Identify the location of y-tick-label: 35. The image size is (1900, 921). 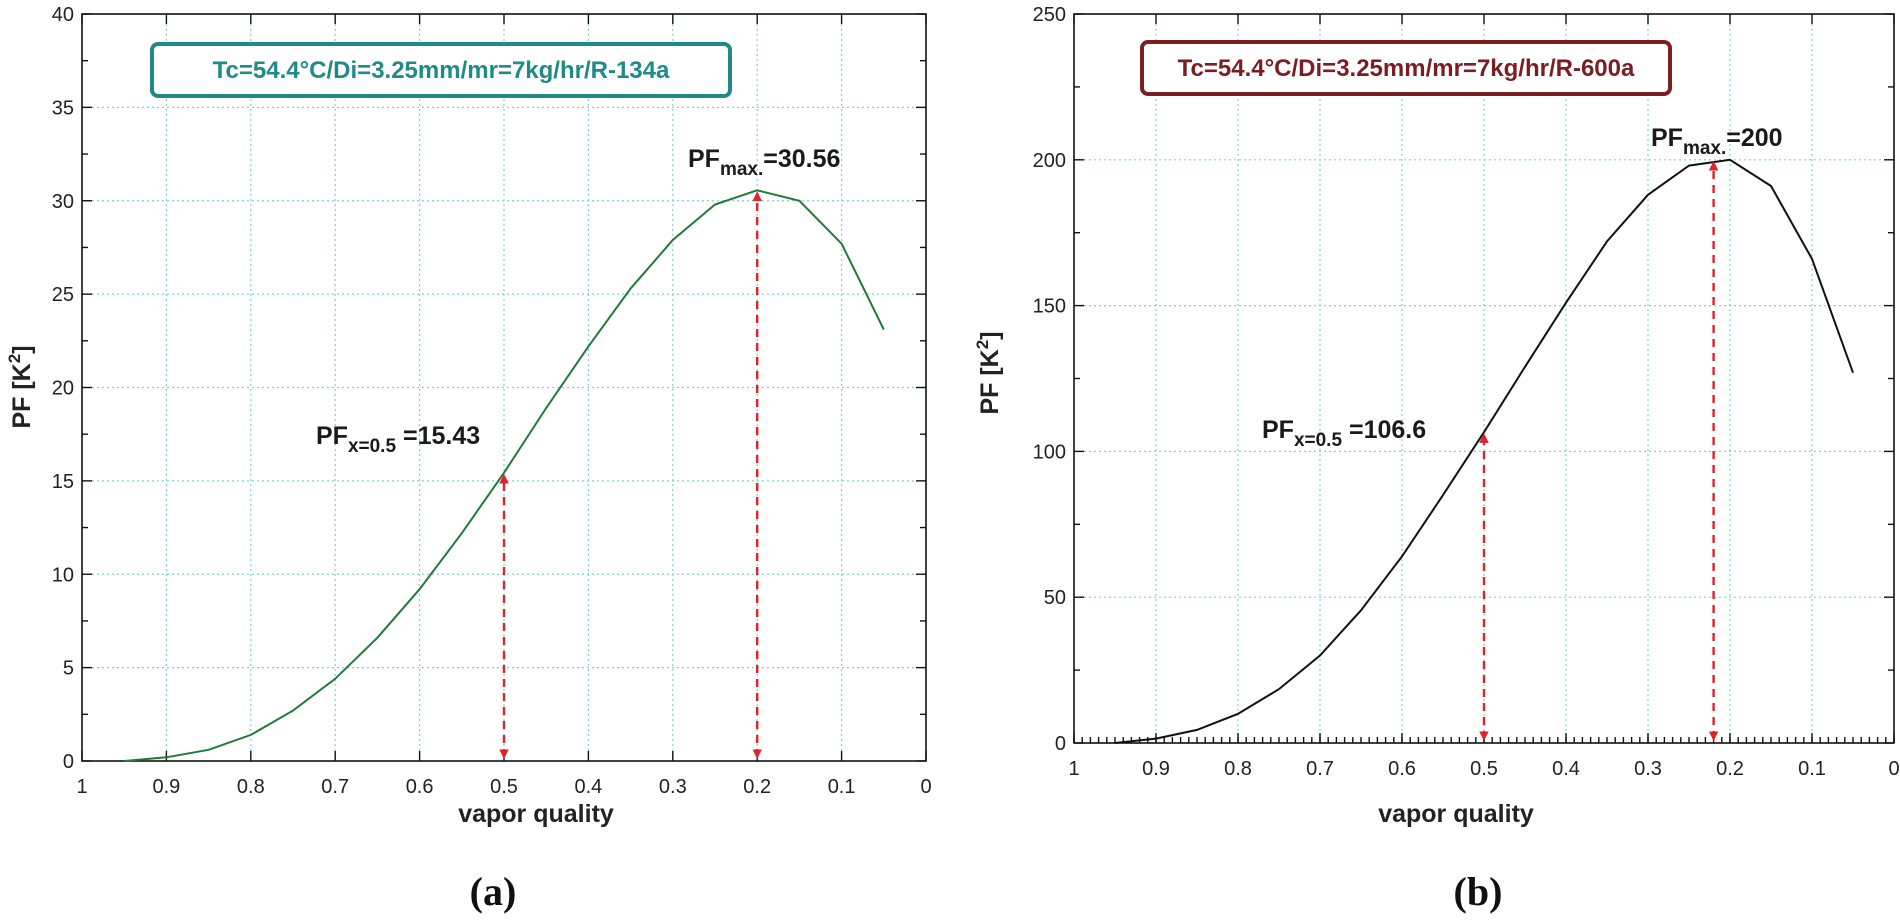
(63, 108).